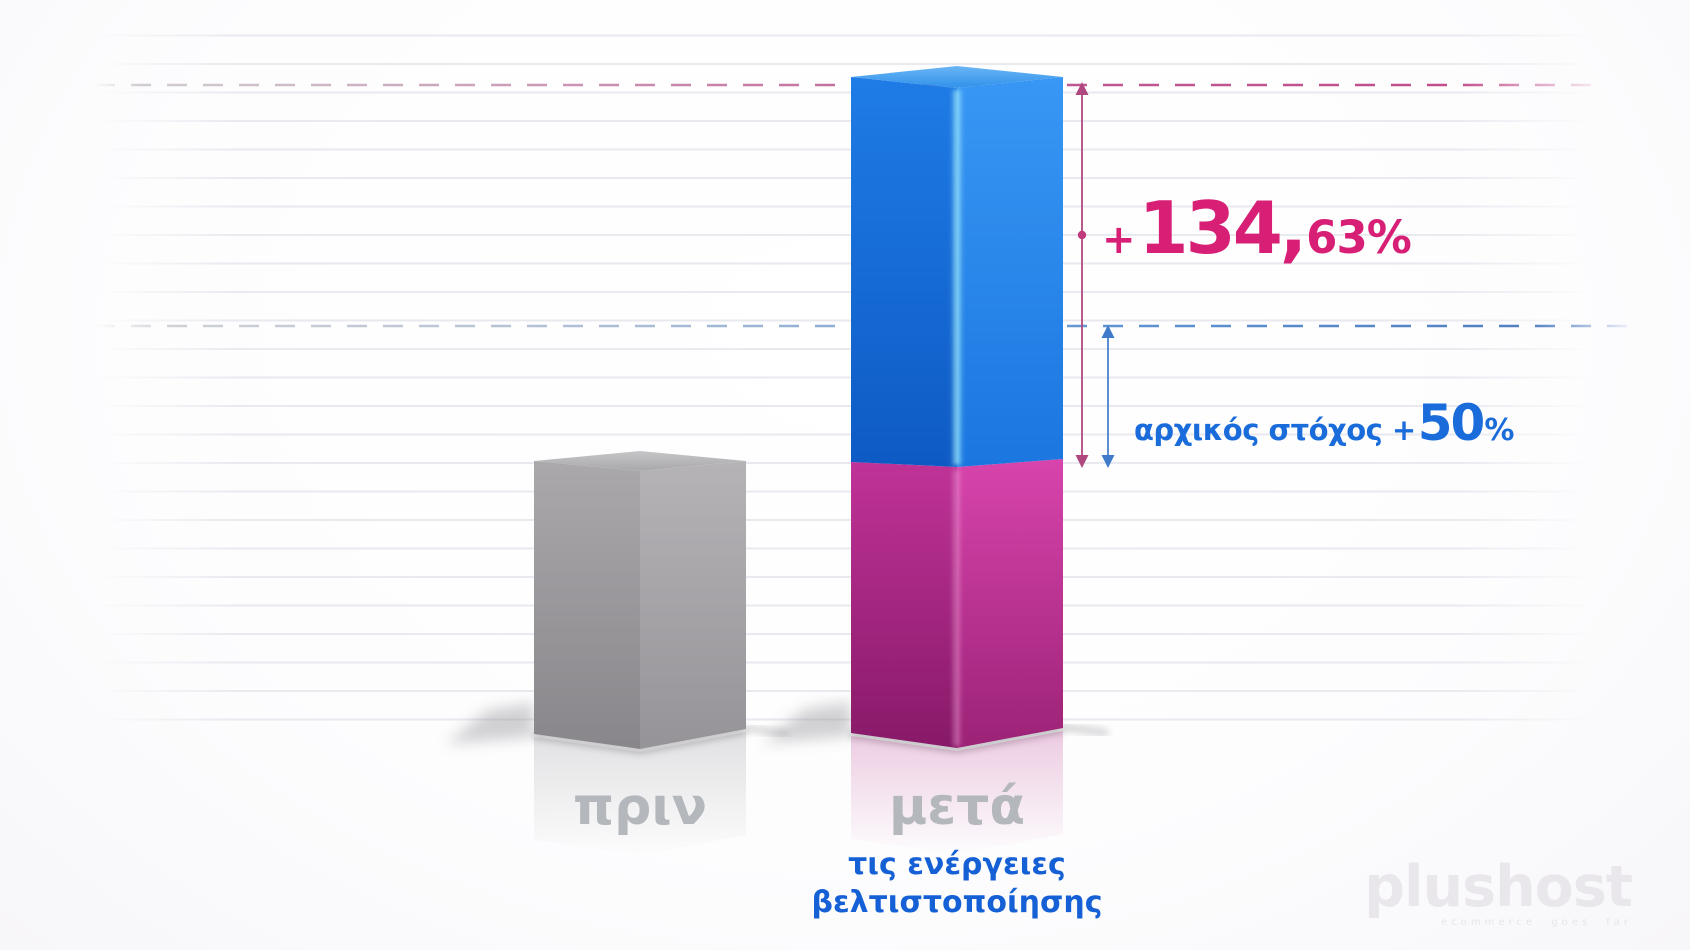 The image size is (1690, 950). I want to click on after-bar-base-left-face, so click(904, 605).